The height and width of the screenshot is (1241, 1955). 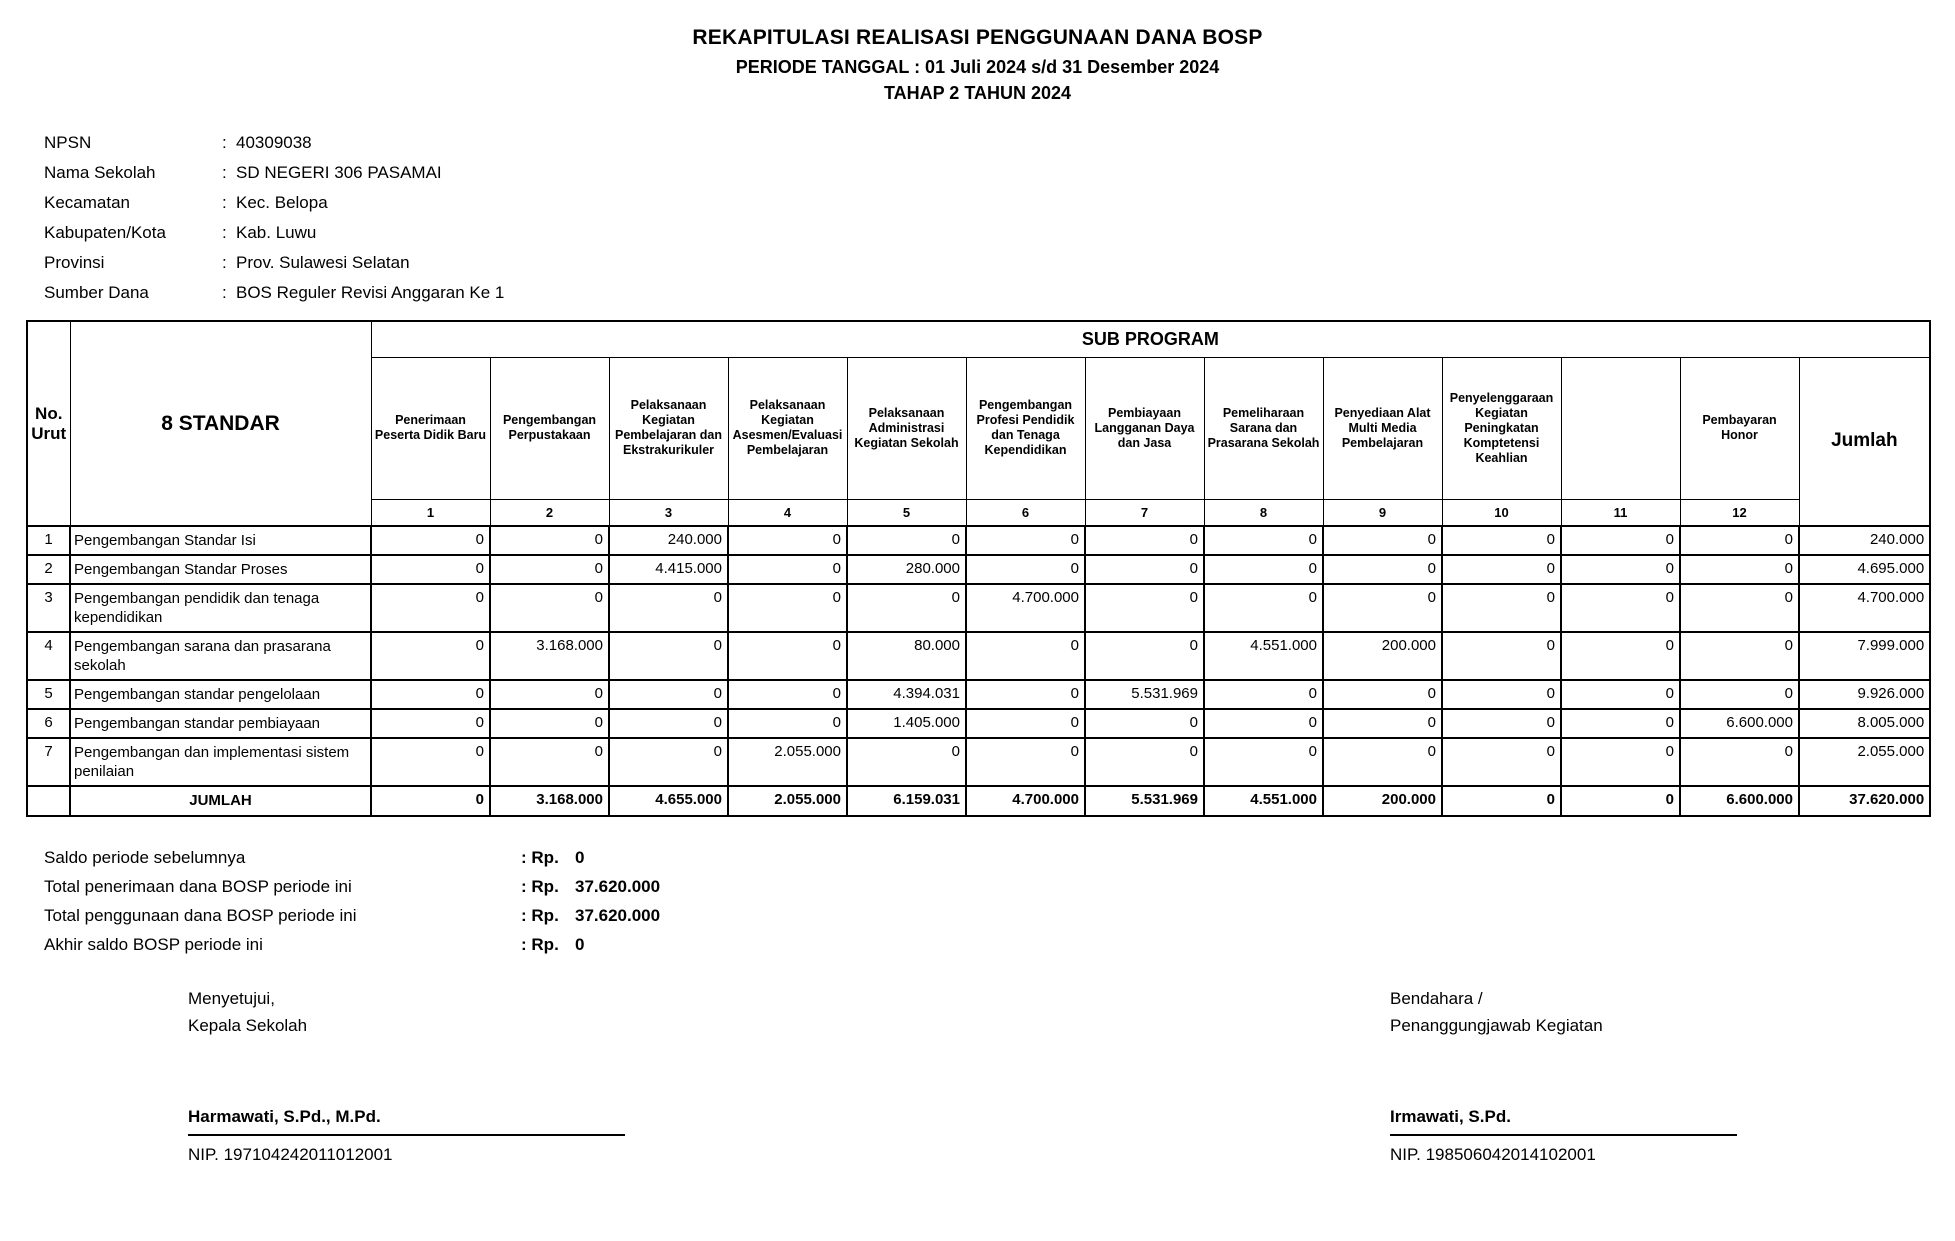 What do you see at coordinates (1864, 569) in the screenshot?
I see `row-jumlah-cell: 4.695.000` at bounding box center [1864, 569].